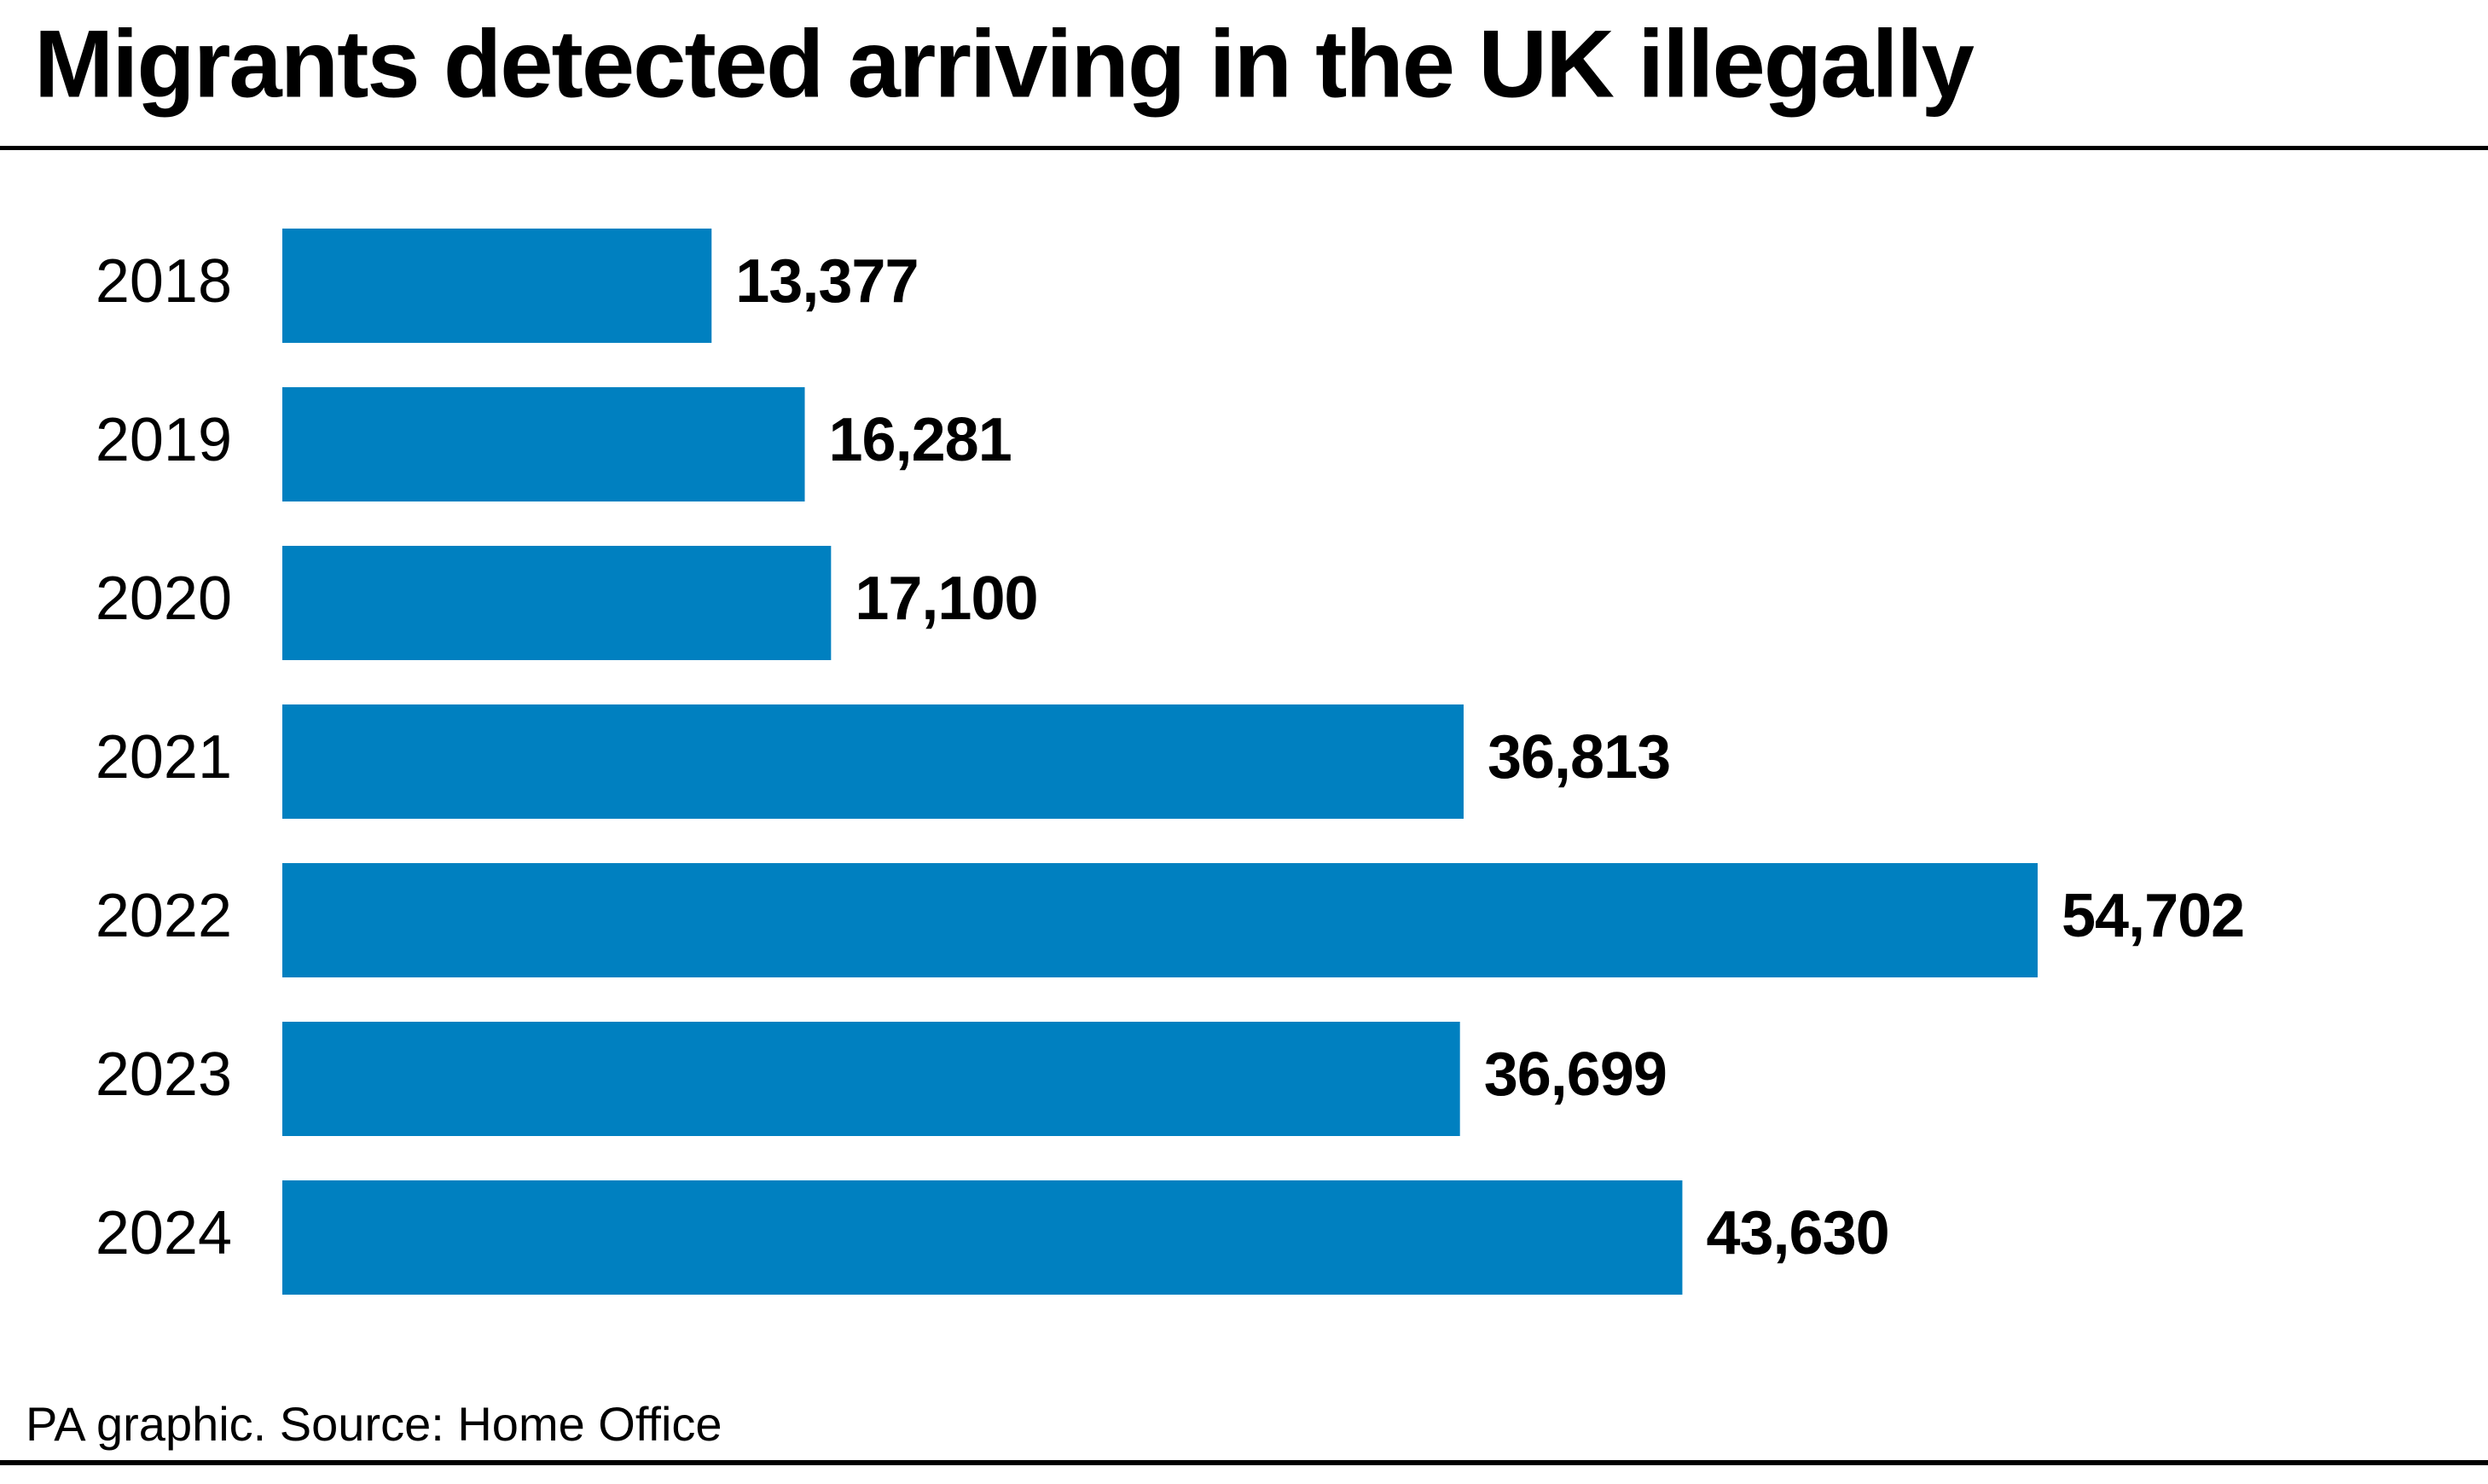  What do you see at coordinates (1244, 148) in the screenshot?
I see `title-rule` at bounding box center [1244, 148].